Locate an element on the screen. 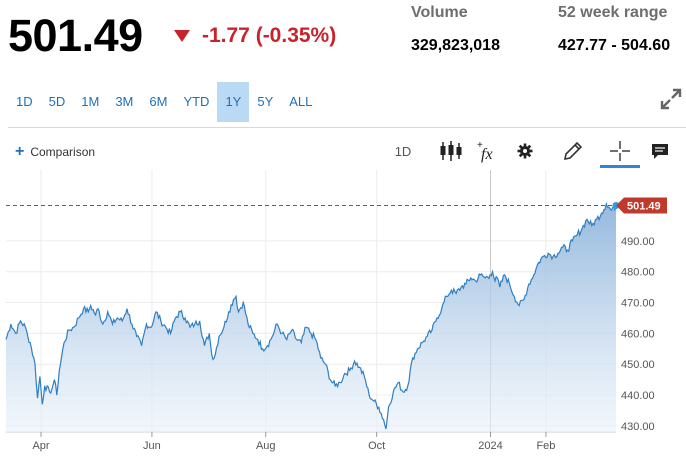 Image resolution: width=686 pixels, height=458 pixels. gear-icon is located at coordinates (525, 151).